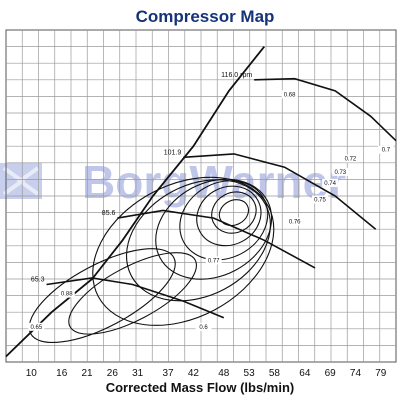 Image resolution: width=400 pixels, height=400 pixels. What do you see at coordinates (331, 373) in the screenshot?
I see `x-tick-label: 69` at bounding box center [331, 373].